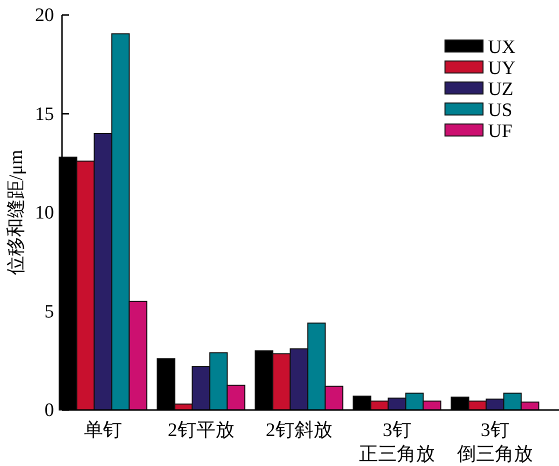  I want to click on y-tick-label: 10, so click(44, 213).